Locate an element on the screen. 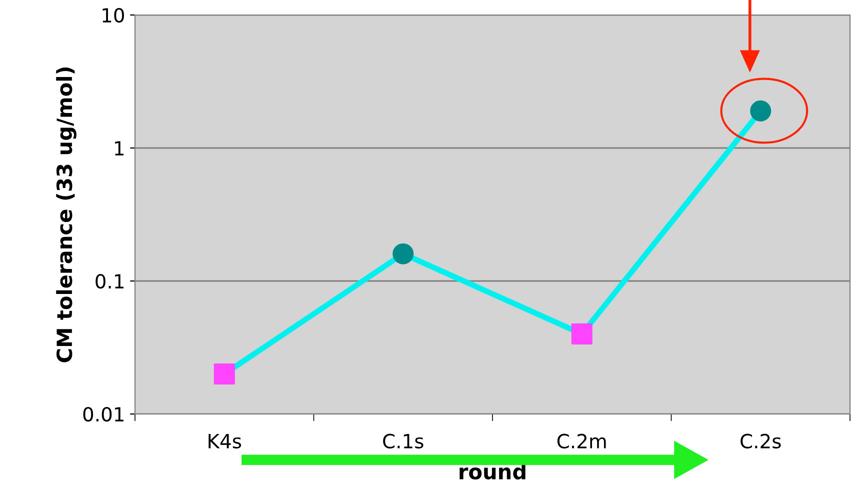  x-tick-label: C.1s is located at coordinates (403, 441).